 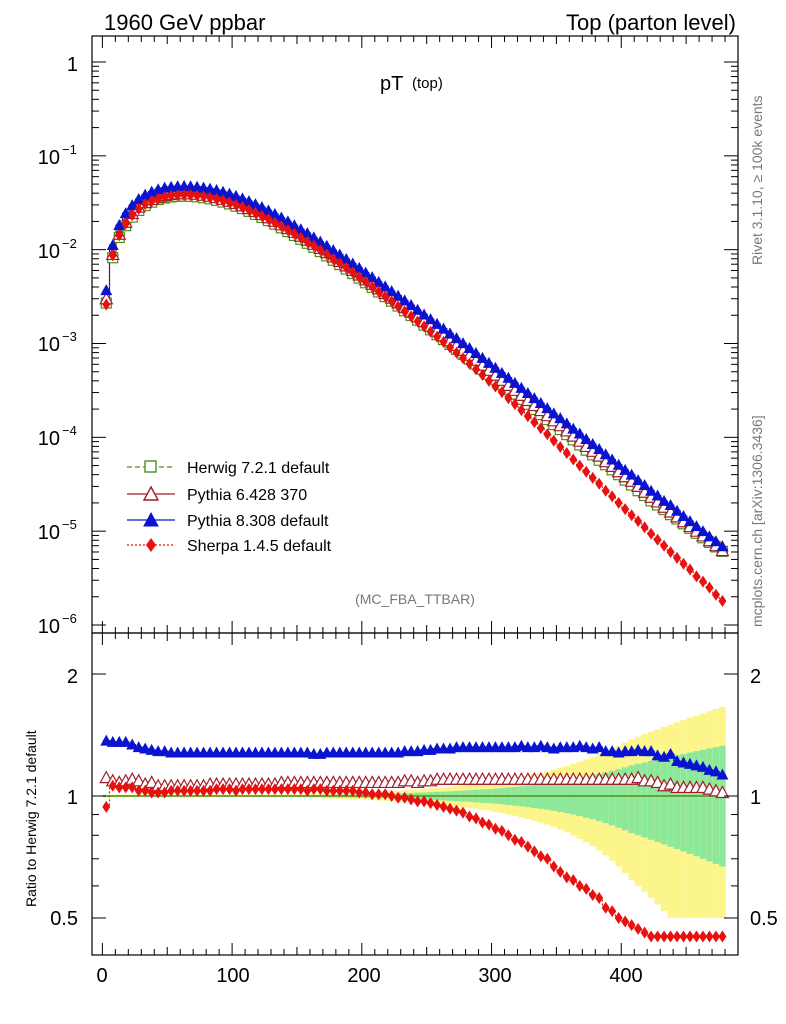 What do you see at coordinates (69, 524) in the screenshot?
I see `ytick-1e-5-exp: −5` at bounding box center [69, 524].